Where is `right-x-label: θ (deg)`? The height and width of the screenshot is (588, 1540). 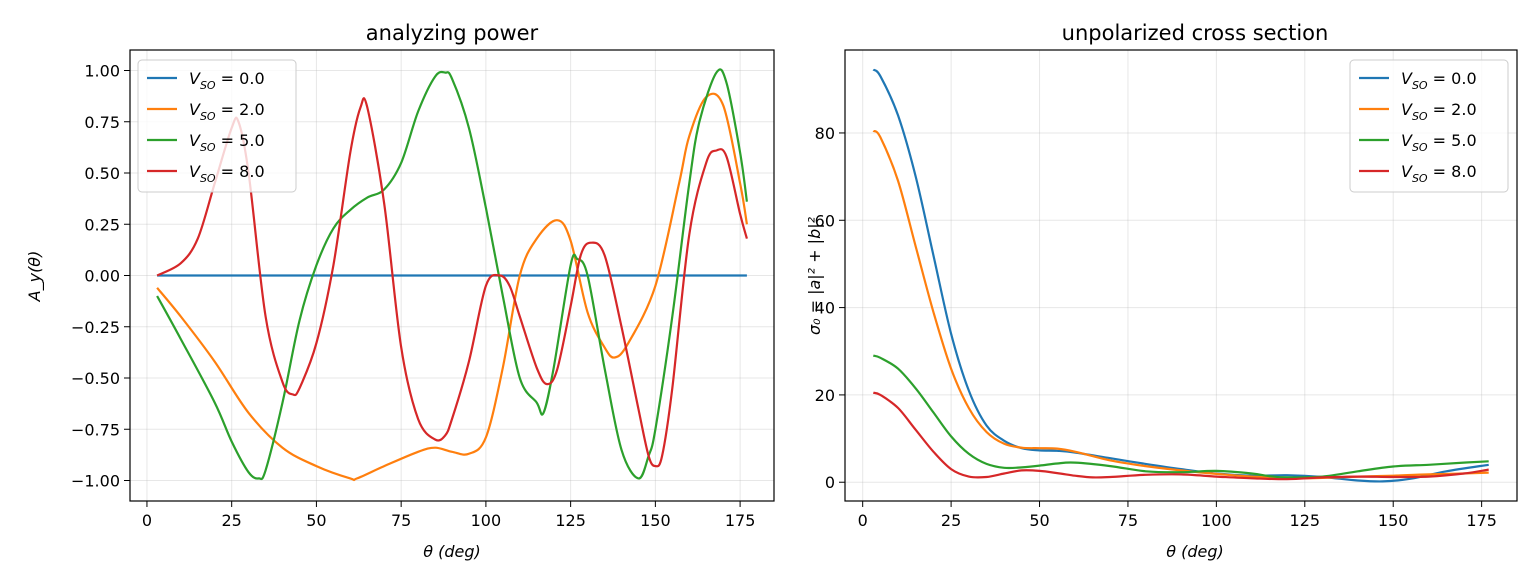 right-x-label: θ (deg) is located at coordinates (1195, 551).